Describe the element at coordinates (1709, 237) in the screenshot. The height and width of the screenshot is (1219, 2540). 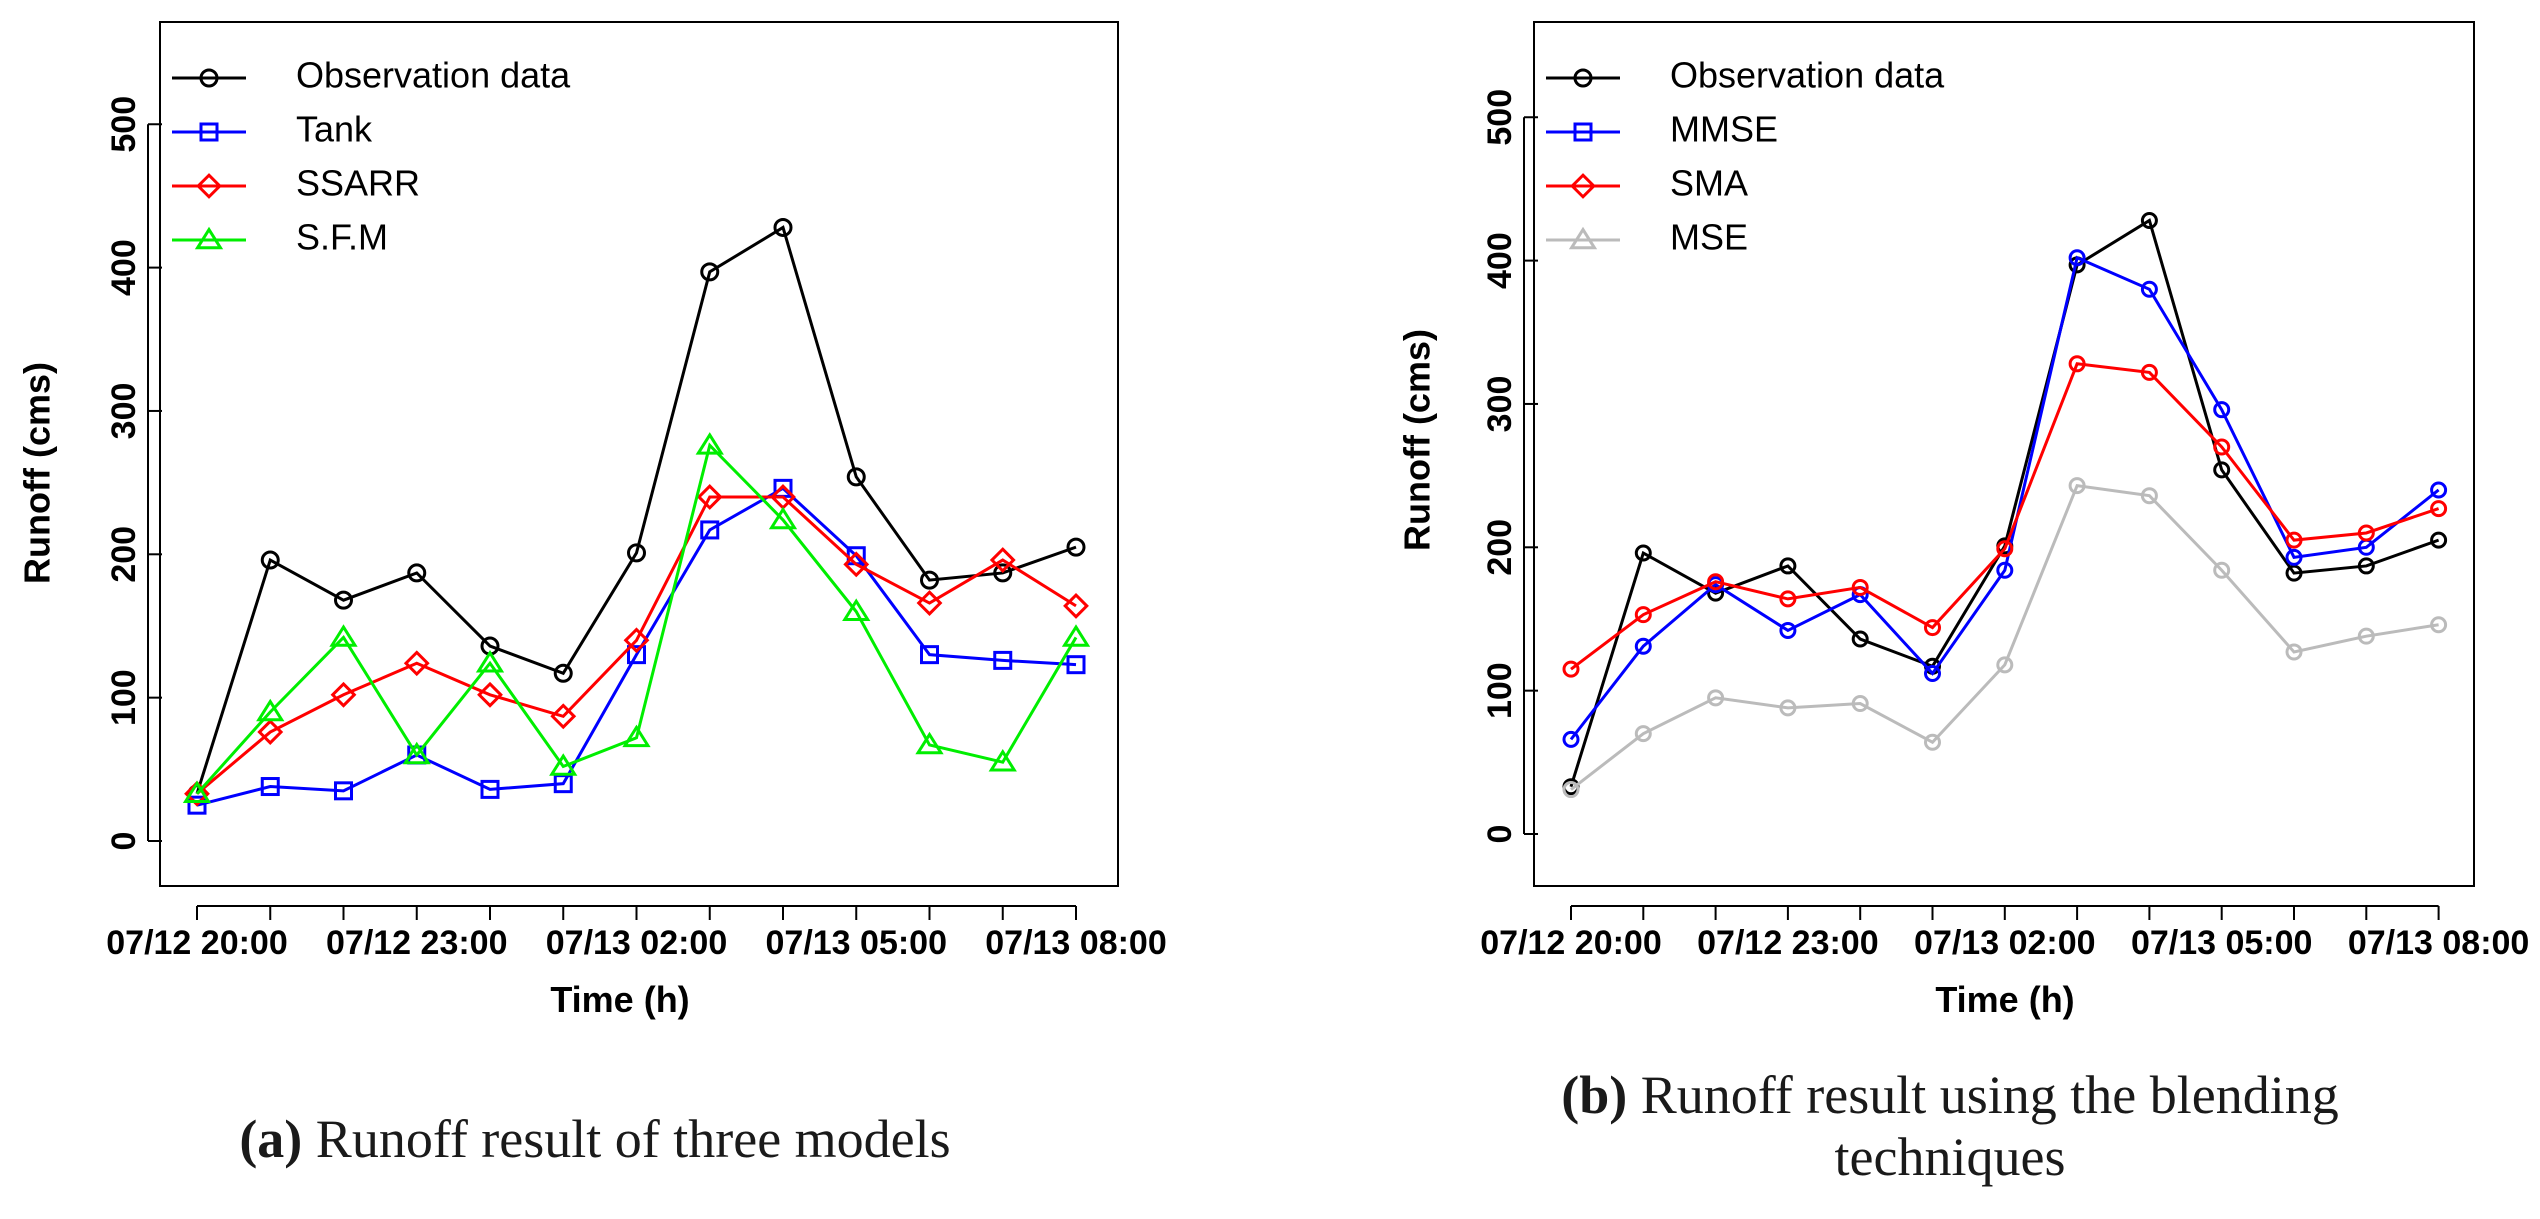
I see `legend-label: MSE` at that location.